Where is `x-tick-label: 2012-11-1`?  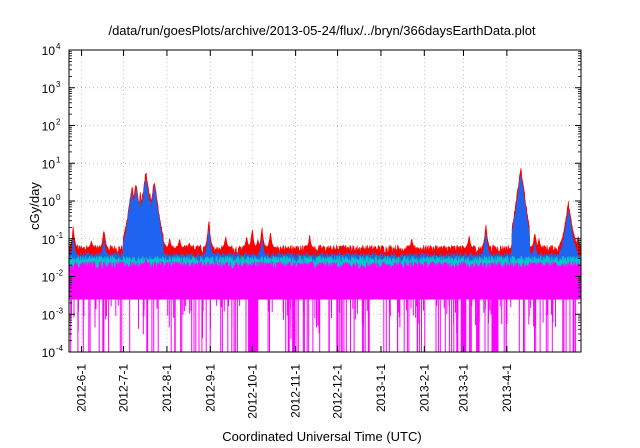 x-tick-label: 2012-11-1 is located at coordinates (296, 391).